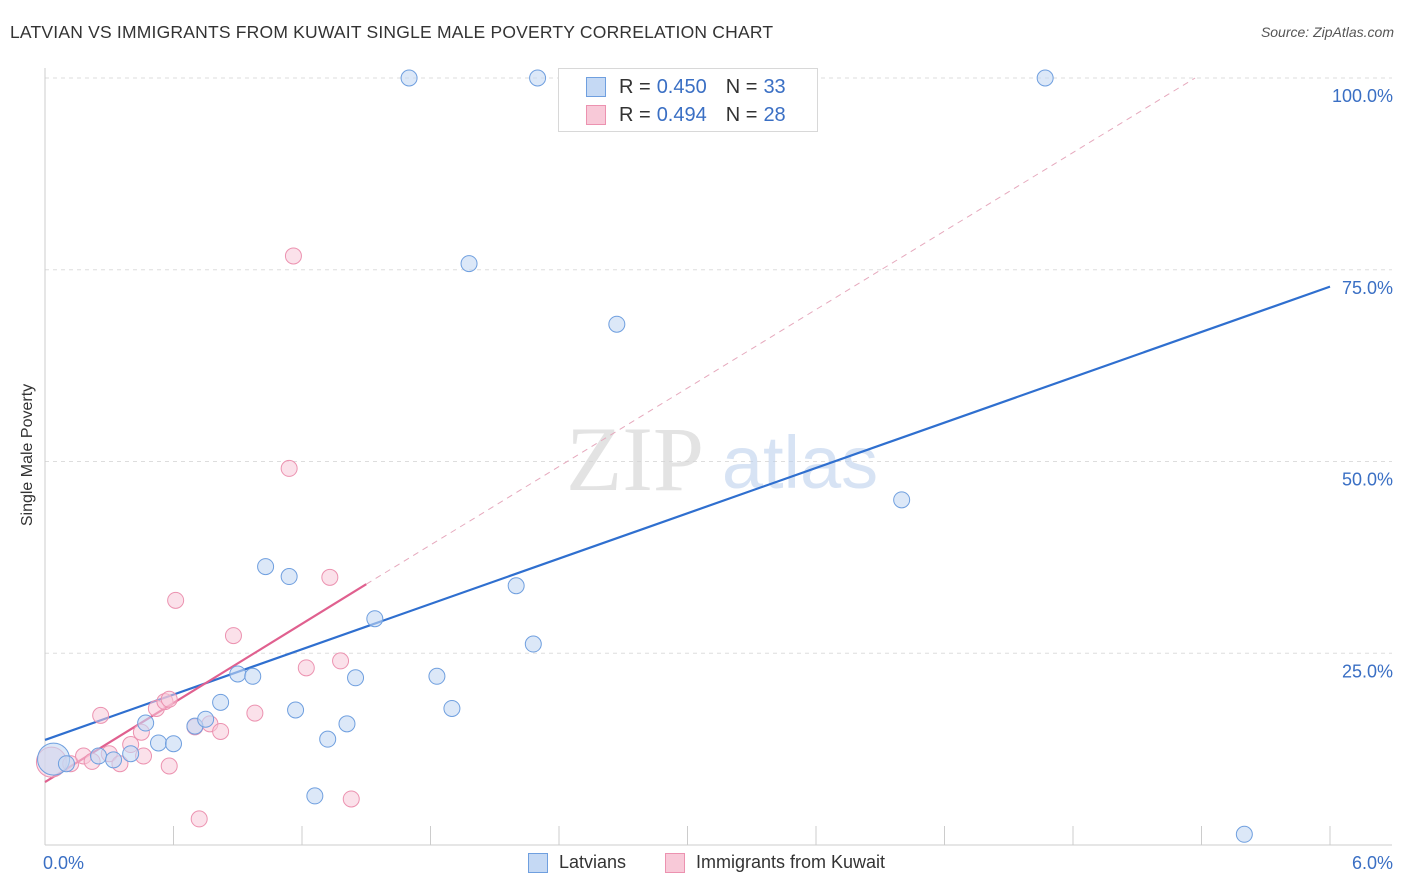 The width and height of the screenshot is (1406, 892). I want to click on latvians-swatch, so click(596, 87).